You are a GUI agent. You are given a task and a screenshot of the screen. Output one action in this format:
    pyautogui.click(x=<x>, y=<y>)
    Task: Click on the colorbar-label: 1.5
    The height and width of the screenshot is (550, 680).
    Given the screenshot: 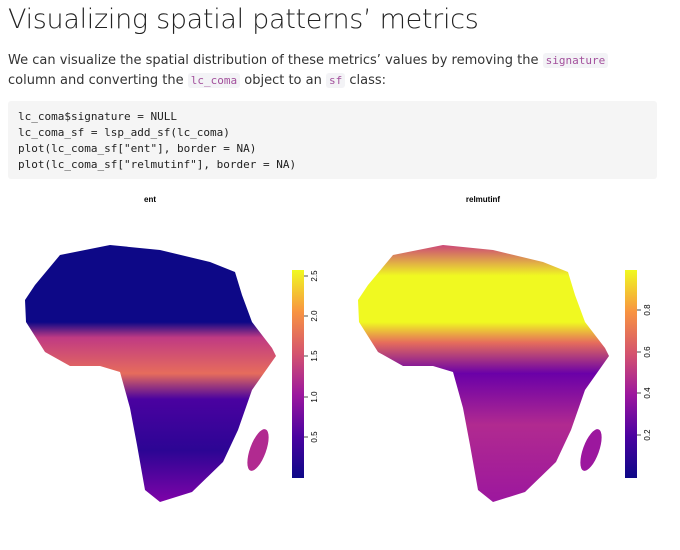 What is the action you would take?
    pyautogui.click(x=314, y=356)
    